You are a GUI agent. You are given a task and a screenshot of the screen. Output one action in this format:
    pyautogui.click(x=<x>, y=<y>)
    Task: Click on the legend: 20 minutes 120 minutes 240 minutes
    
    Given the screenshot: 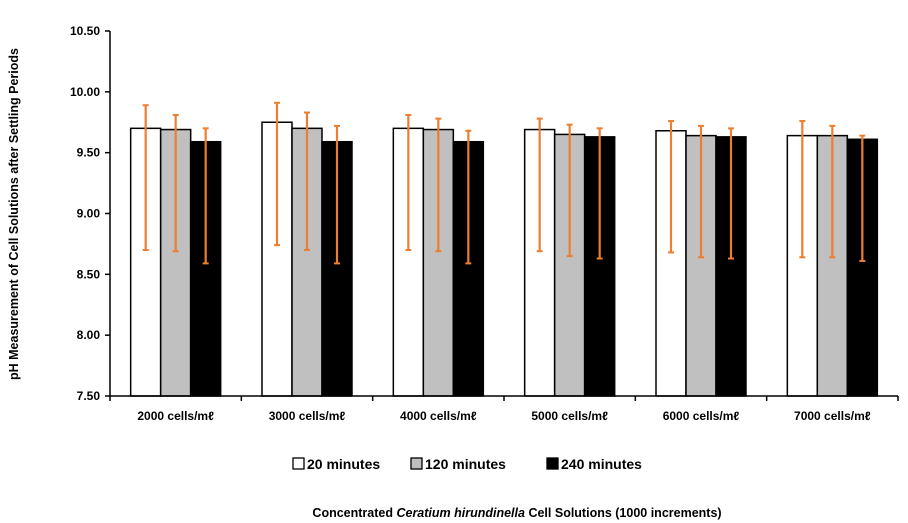 What is the action you would take?
    pyautogui.click(x=467, y=464)
    